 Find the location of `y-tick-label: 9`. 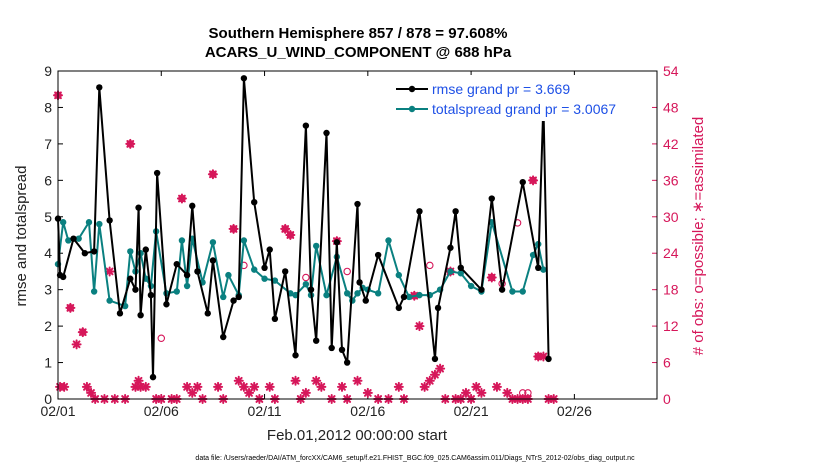

y-tick-label: 9 is located at coordinates (48, 71).